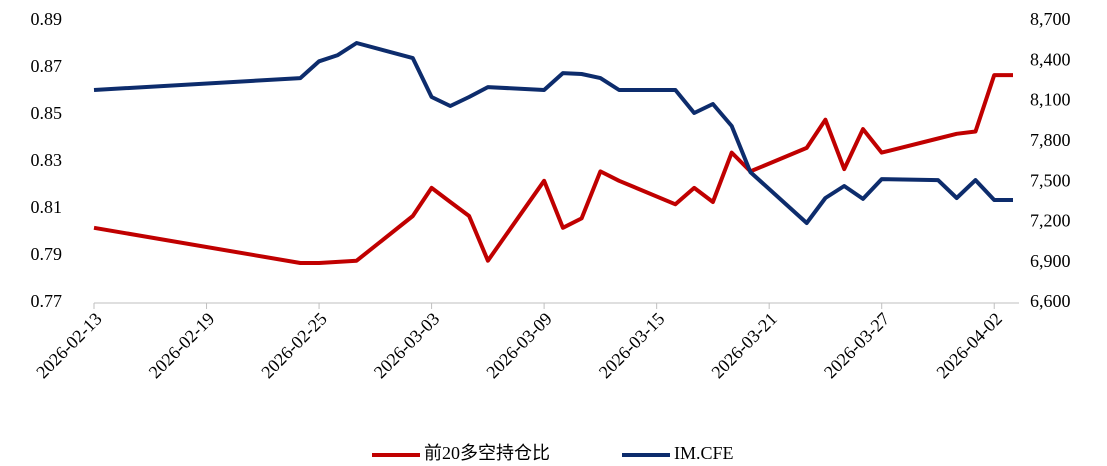 The width and height of the screenshot is (1107, 466). I want to click on y2-tick-label: 6,600, so click(1050, 301).